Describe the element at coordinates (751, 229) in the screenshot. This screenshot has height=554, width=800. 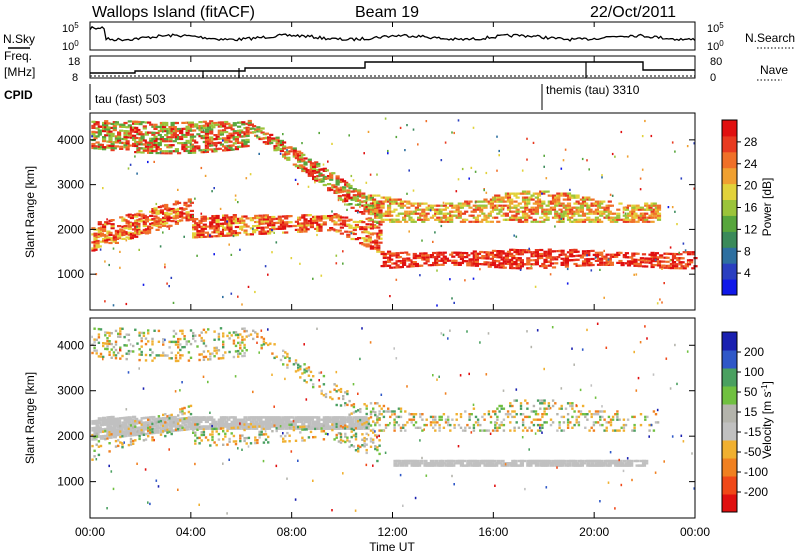
I see `power-colorbar-tick-label: 12` at that location.